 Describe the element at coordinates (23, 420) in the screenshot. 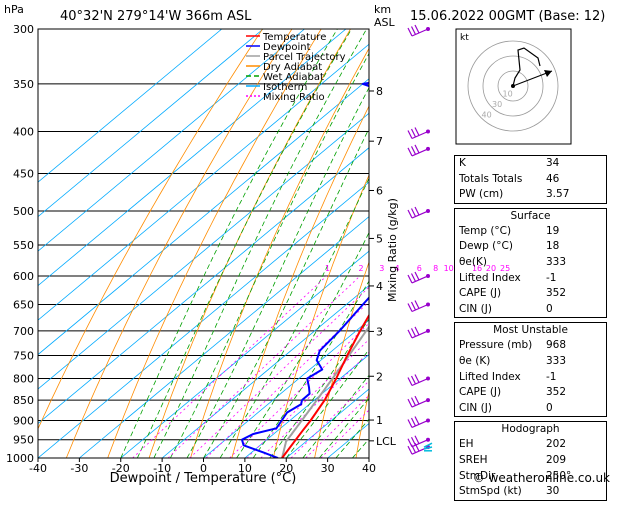

I see `pressure-tick-label: 900` at that location.